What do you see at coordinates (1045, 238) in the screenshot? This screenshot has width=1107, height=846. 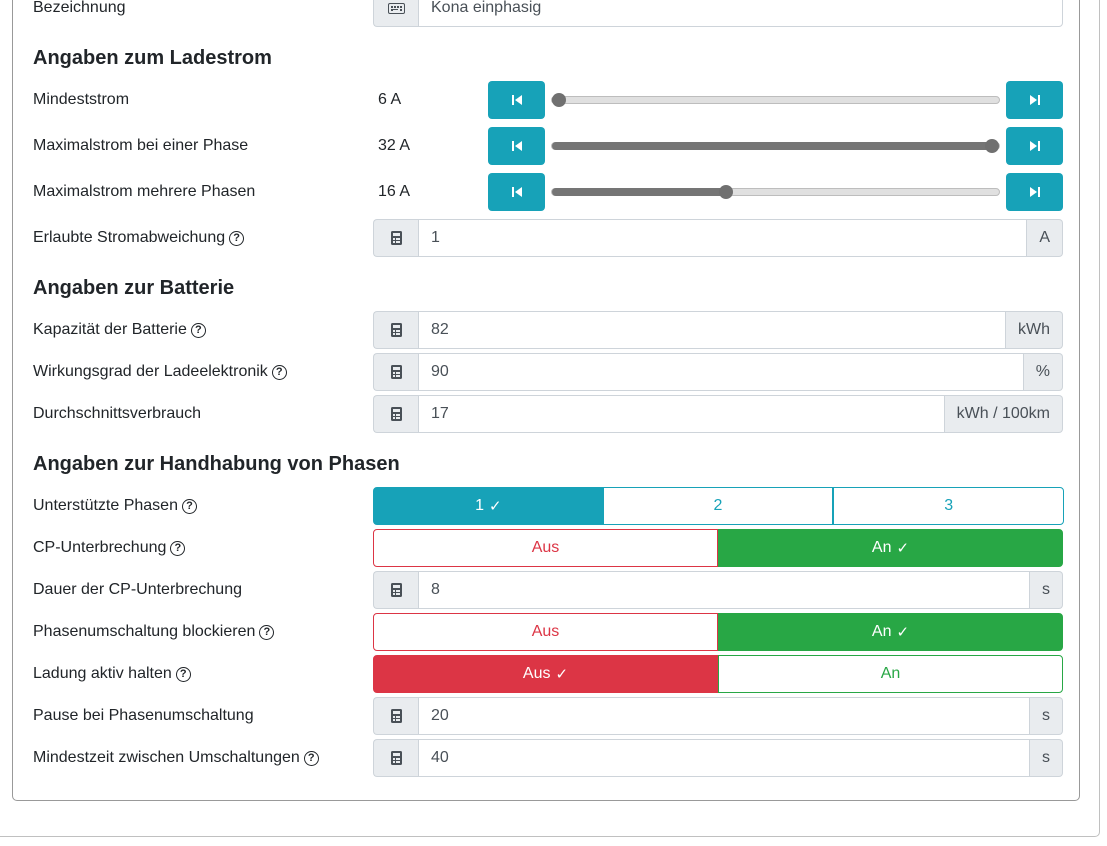 I see `stromabweichung-unit: A` at bounding box center [1045, 238].